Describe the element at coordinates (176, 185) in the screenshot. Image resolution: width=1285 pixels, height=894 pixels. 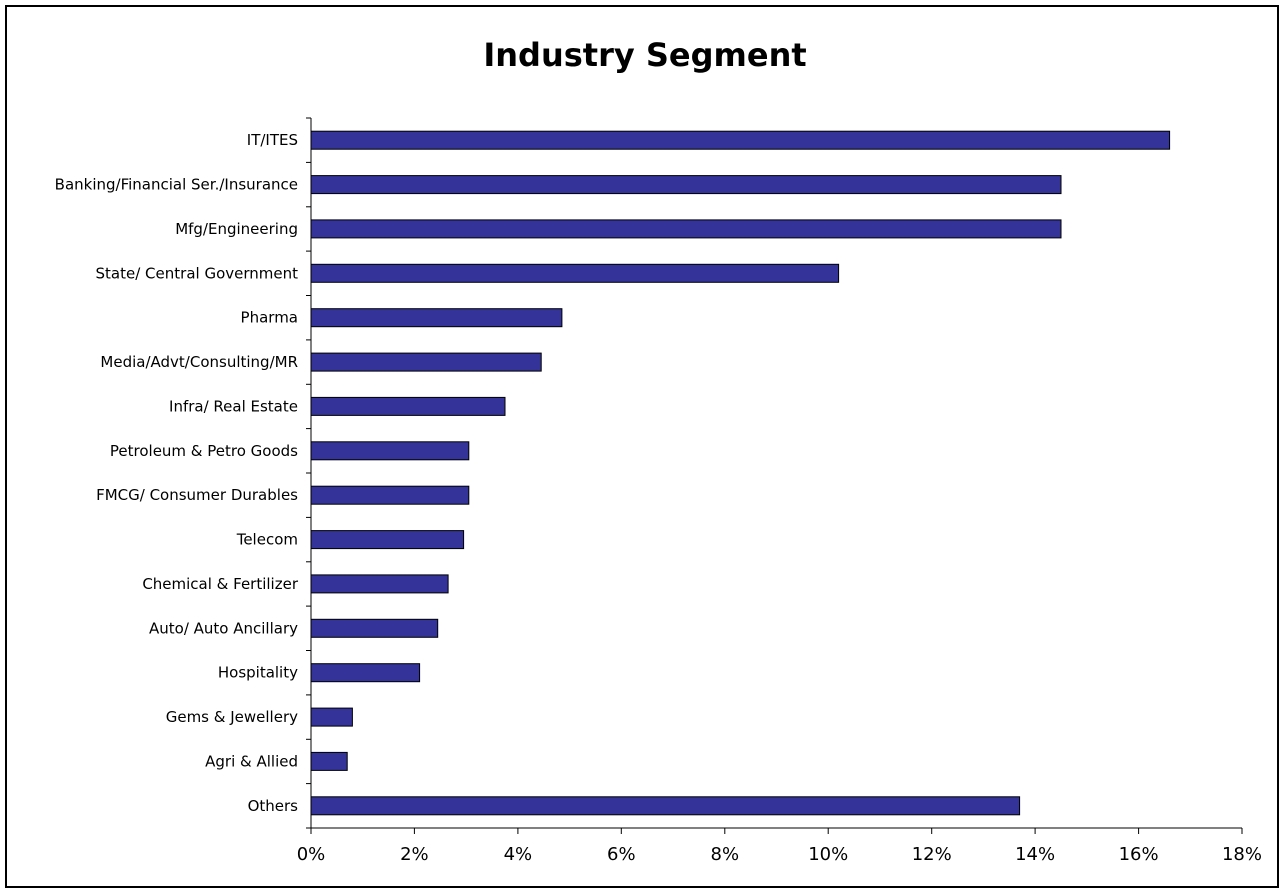
I see `category-label: Banking/Financial Ser./Insurance` at that location.